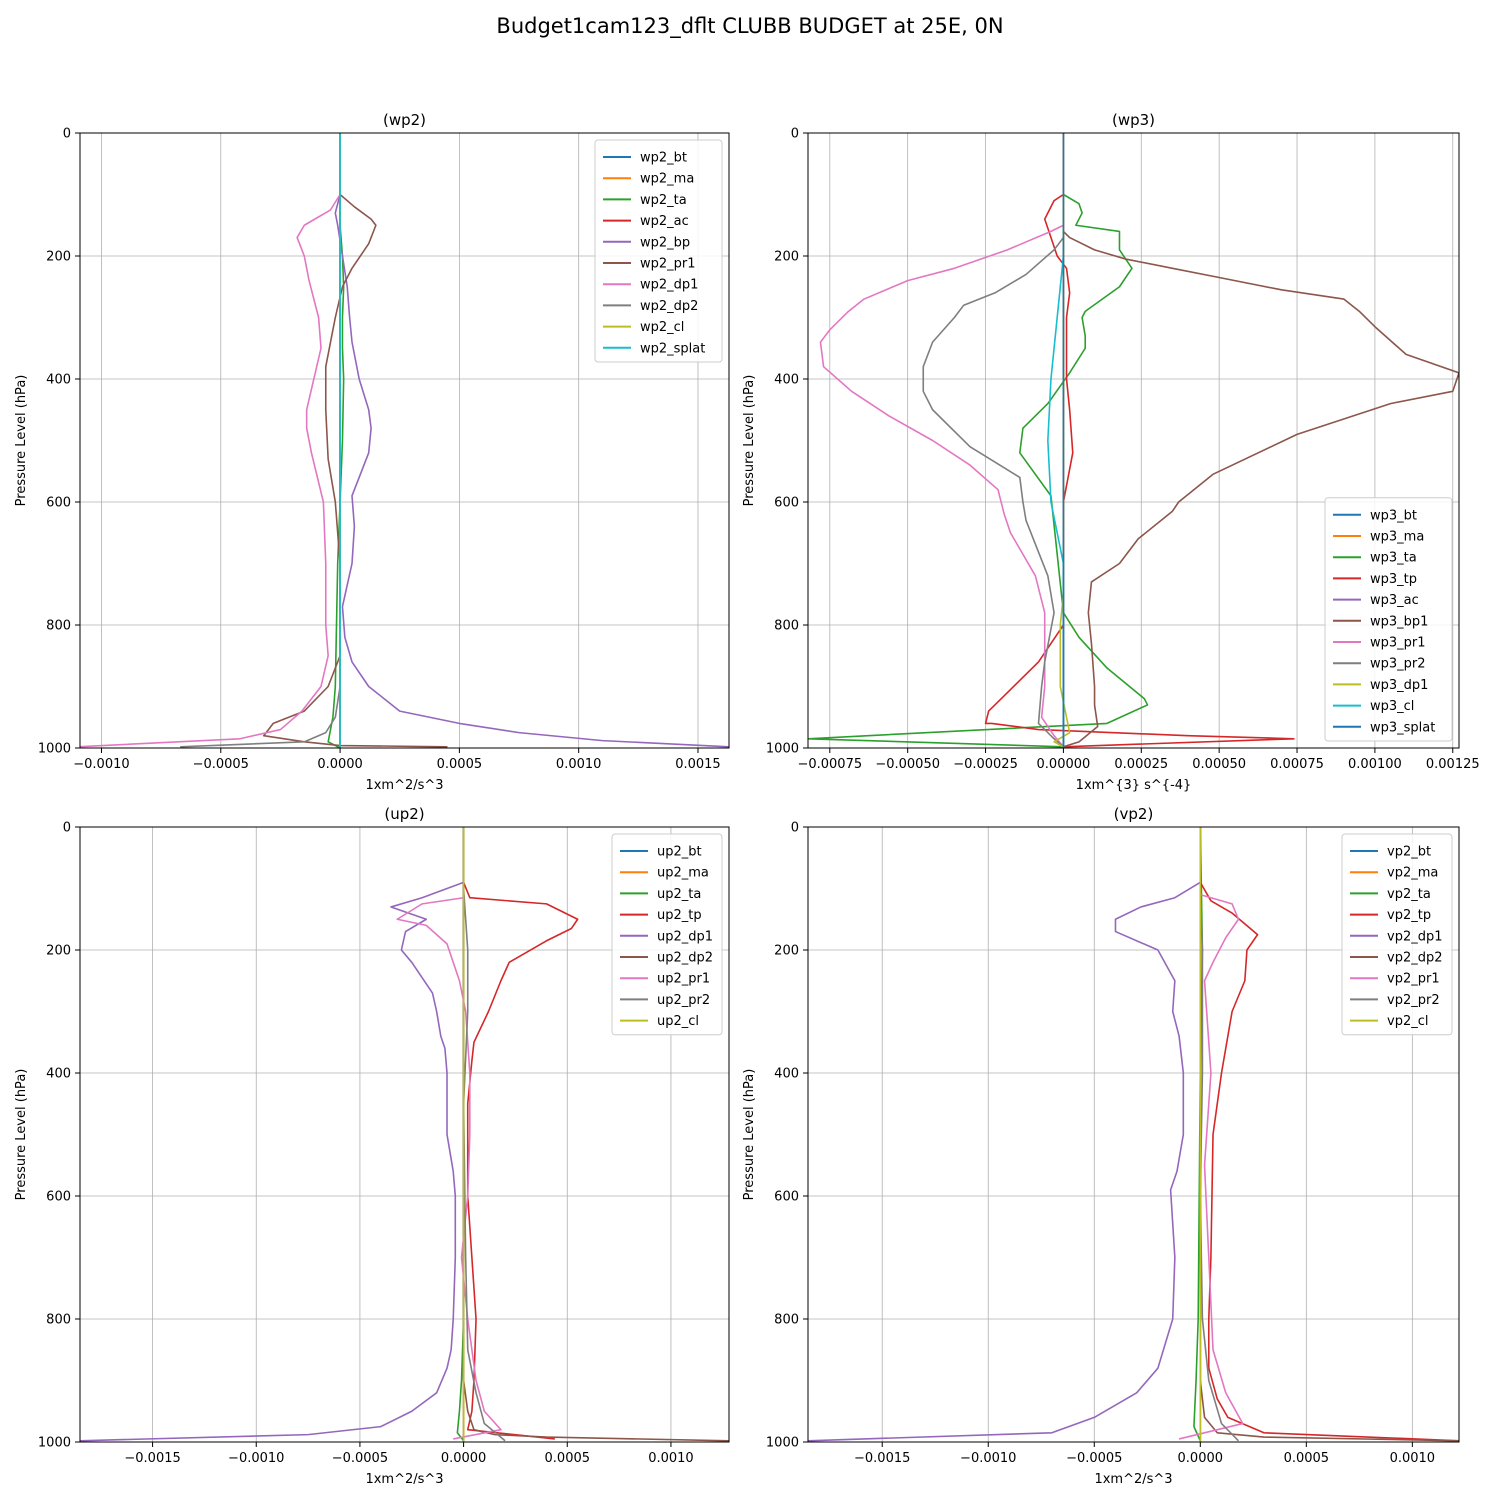 This screenshot has width=1500, height=1500. Describe the element at coordinates (404, 120) in the screenshot. I see `chart-0-title: (wp2)` at that location.